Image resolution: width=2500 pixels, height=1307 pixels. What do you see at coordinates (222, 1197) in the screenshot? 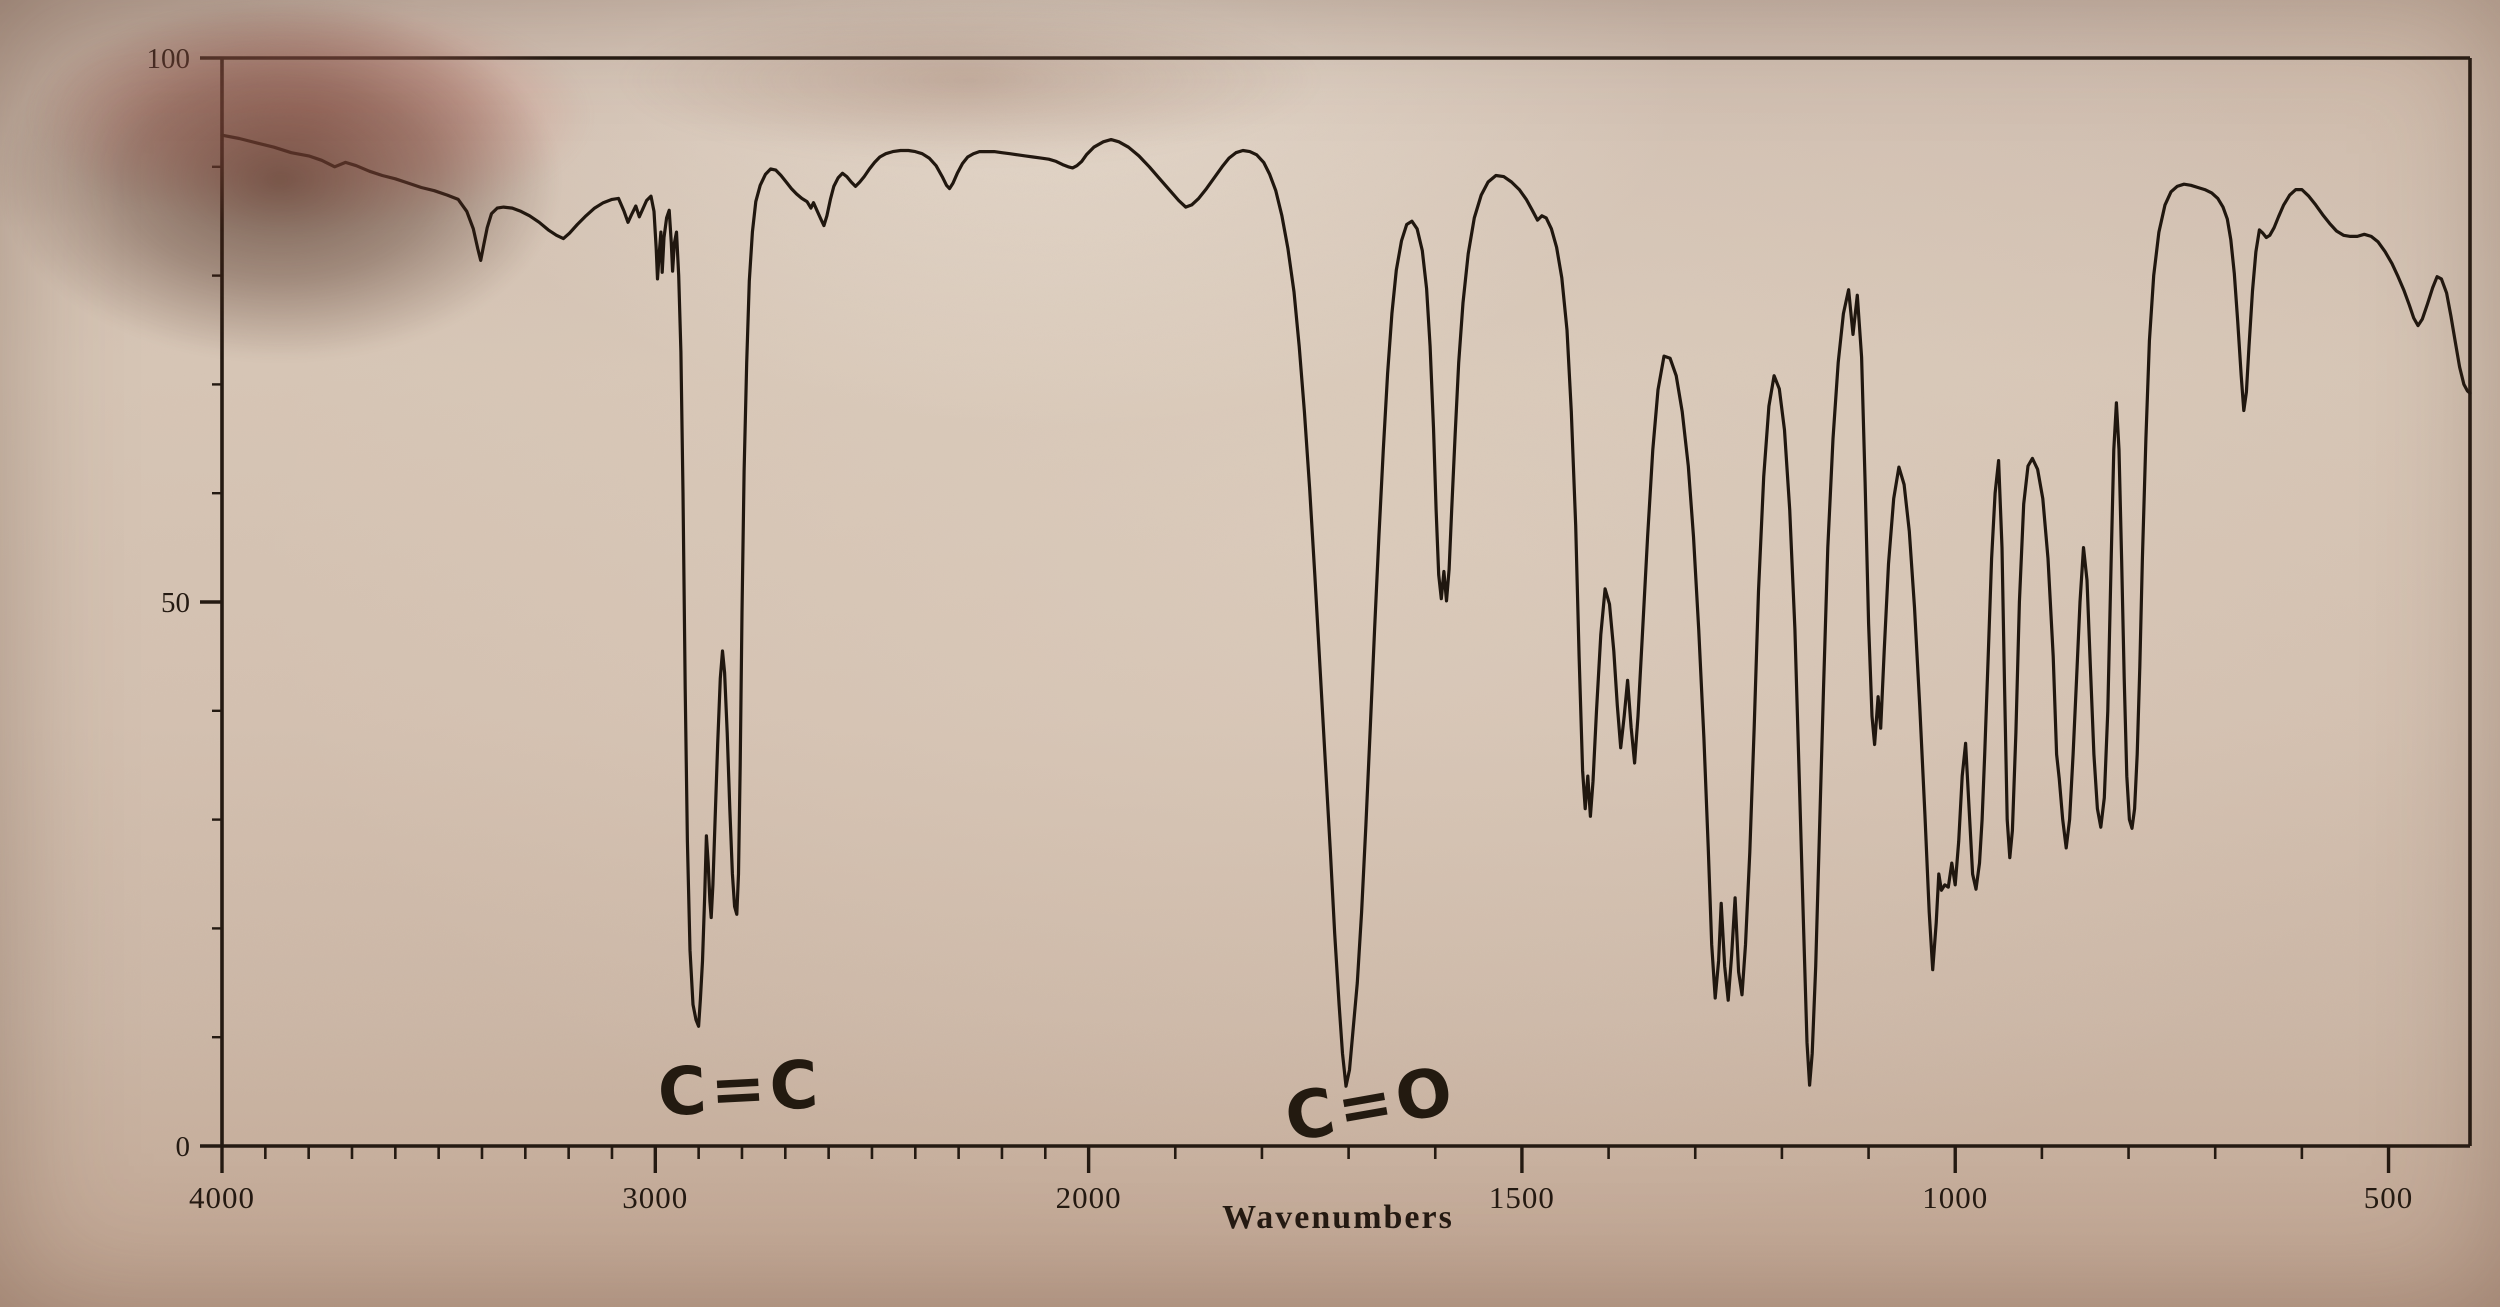
I see `x-tick-label-4000: 4000` at bounding box center [222, 1197].